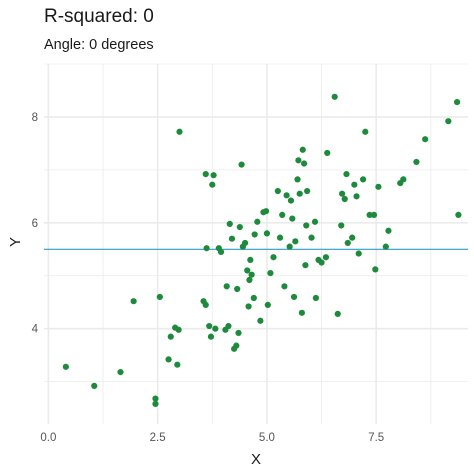 The image size is (474, 474). Describe the element at coordinates (35, 330) in the screenshot. I see `y-tick-label: 4` at that location.